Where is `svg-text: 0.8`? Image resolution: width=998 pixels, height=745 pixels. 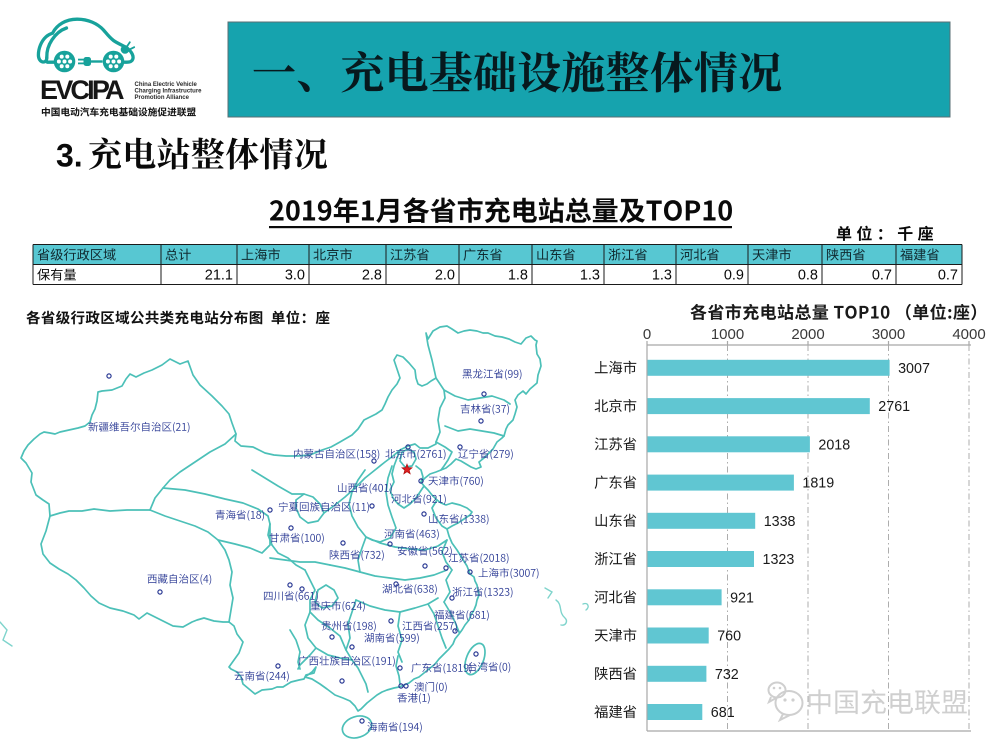
svg-text: 0.8 is located at coordinates (808, 276).